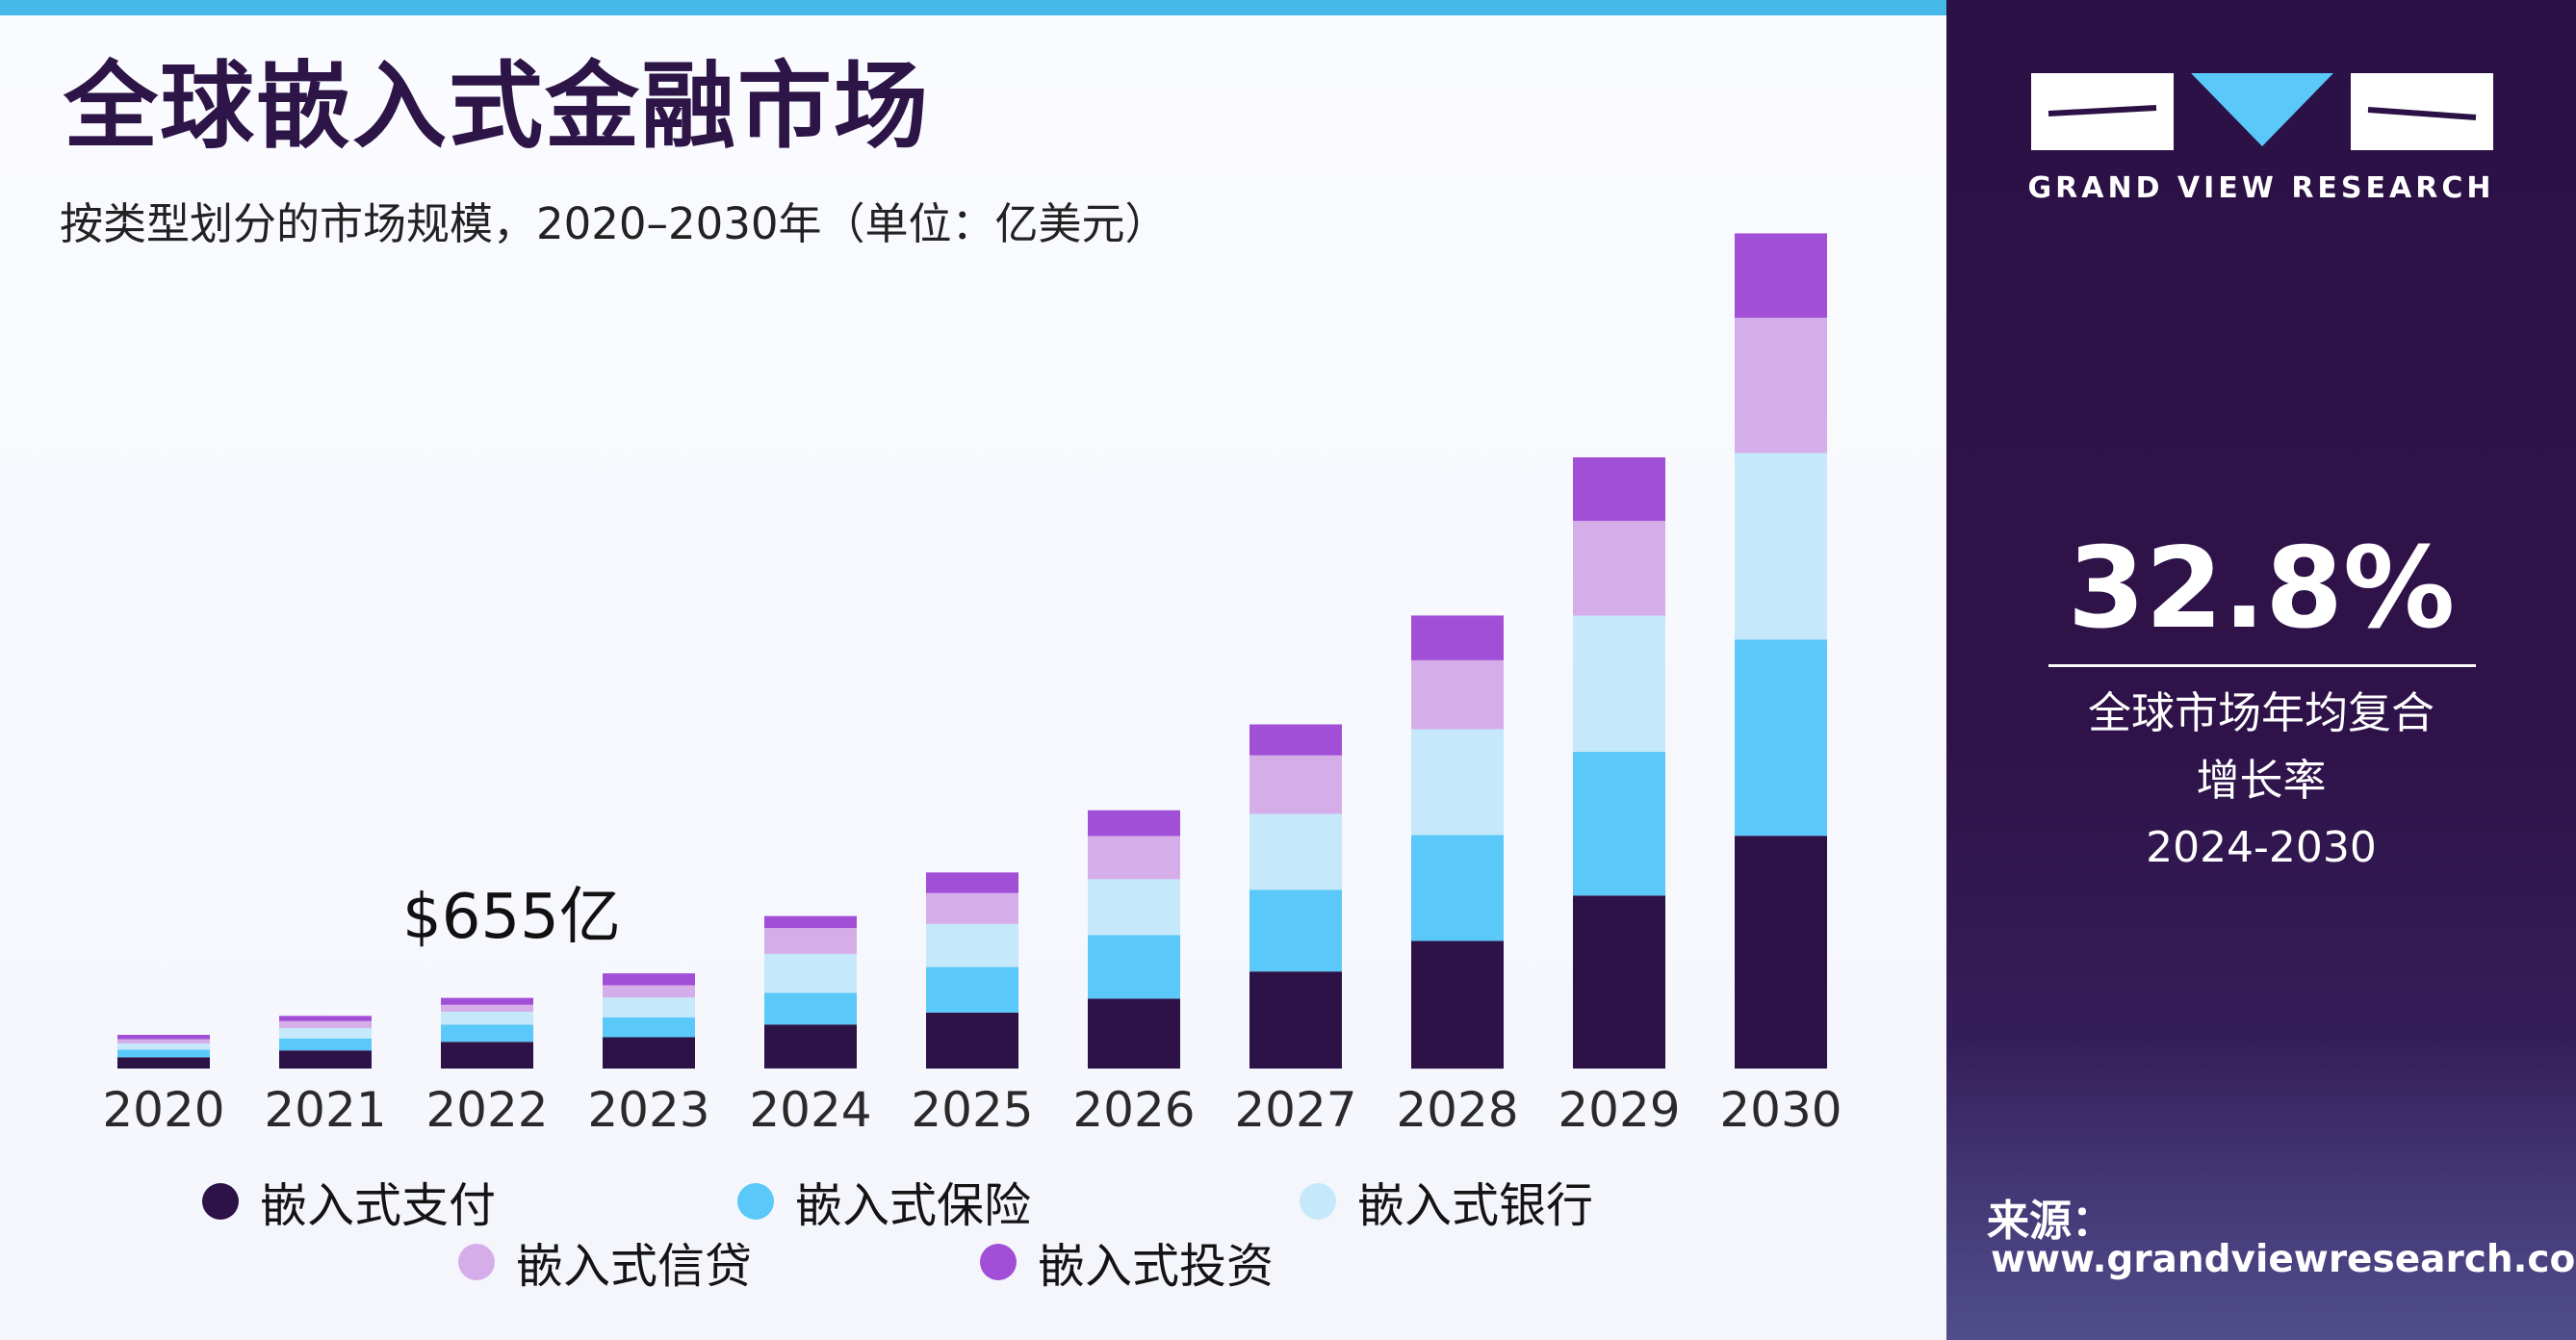 This screenshot has height=1340, width=2576. I want to click on bar-banking-2025, so click(972, 945).